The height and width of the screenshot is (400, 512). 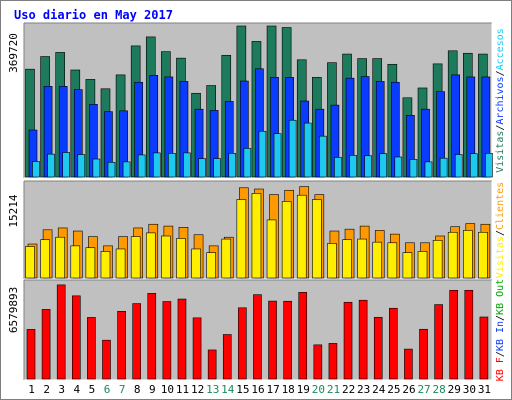 I want to click on x-tick-label: 16, so click(x=257, y=389).